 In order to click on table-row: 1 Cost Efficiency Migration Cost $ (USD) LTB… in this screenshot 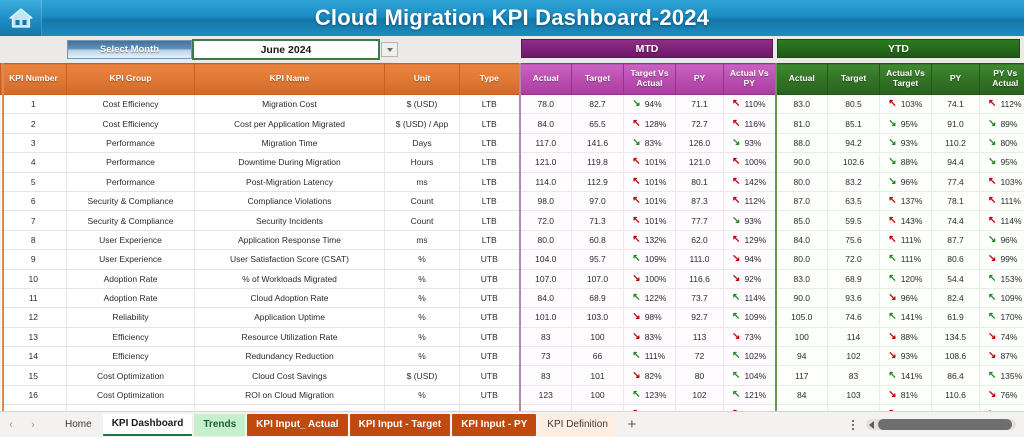, I will do `click(512, 104)`.